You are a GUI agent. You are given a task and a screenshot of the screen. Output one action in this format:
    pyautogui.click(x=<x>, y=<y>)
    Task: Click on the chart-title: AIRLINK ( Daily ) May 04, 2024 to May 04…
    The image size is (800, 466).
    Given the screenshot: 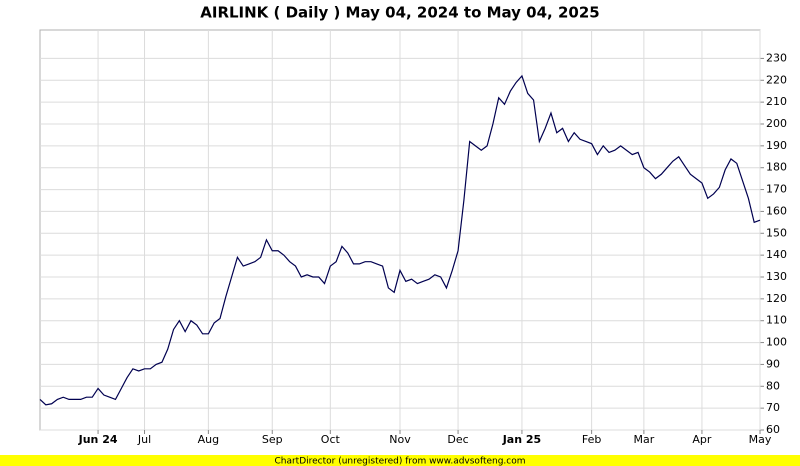 What is the action you would take?
    pyautogui.click(x=399, y=13)
    